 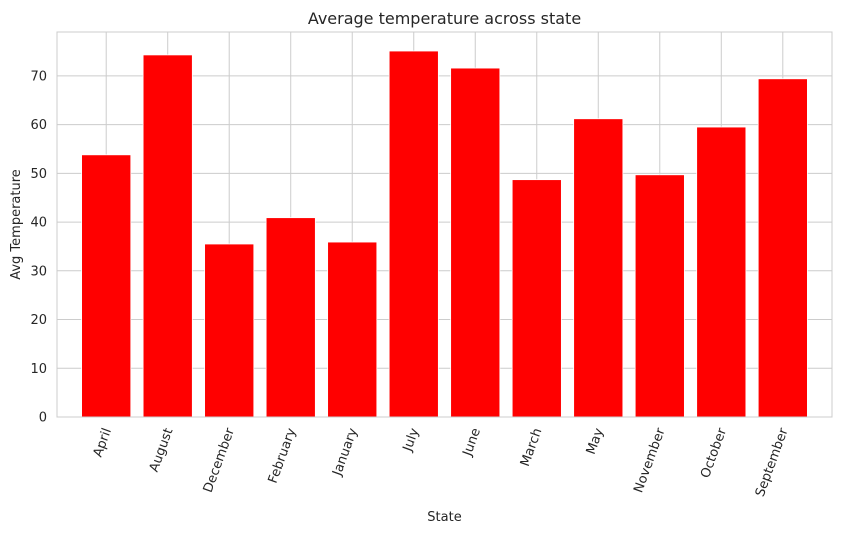 What do you see at coordinates (38, 223) in the screenshot?
I see `y-tick-label: 40` at bounding box center [38, 223].